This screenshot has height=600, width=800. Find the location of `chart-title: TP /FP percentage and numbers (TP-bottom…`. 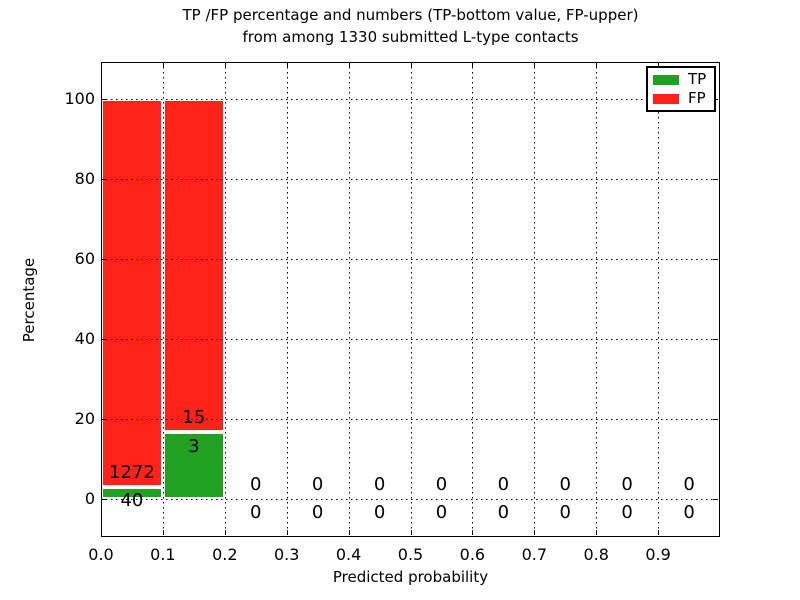

chart-title: TP /FP percentage and numbers (TP-bottom… is located at coordinates (410, 26).